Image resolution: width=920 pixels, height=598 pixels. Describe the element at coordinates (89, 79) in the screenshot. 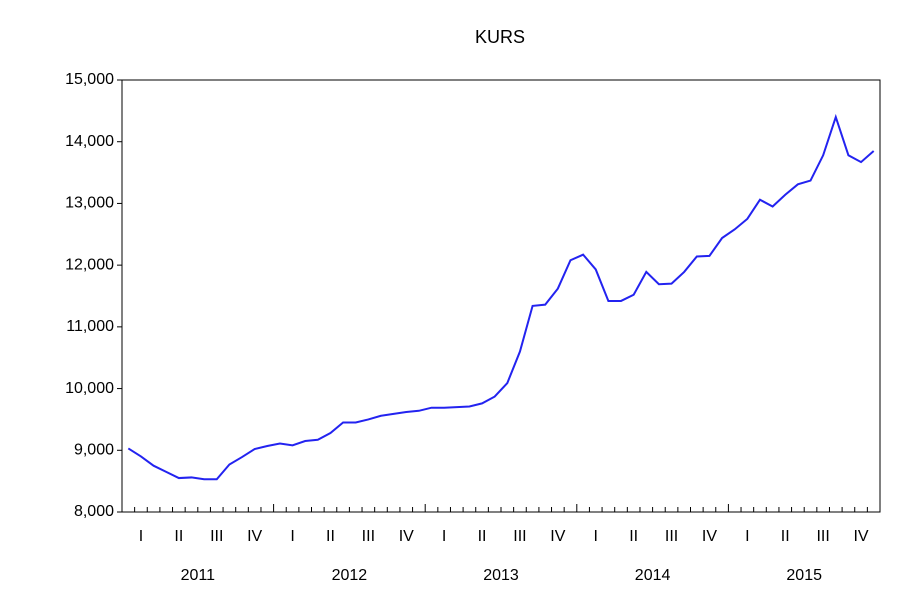

I see `y-tick-label: 15,000` at that location.